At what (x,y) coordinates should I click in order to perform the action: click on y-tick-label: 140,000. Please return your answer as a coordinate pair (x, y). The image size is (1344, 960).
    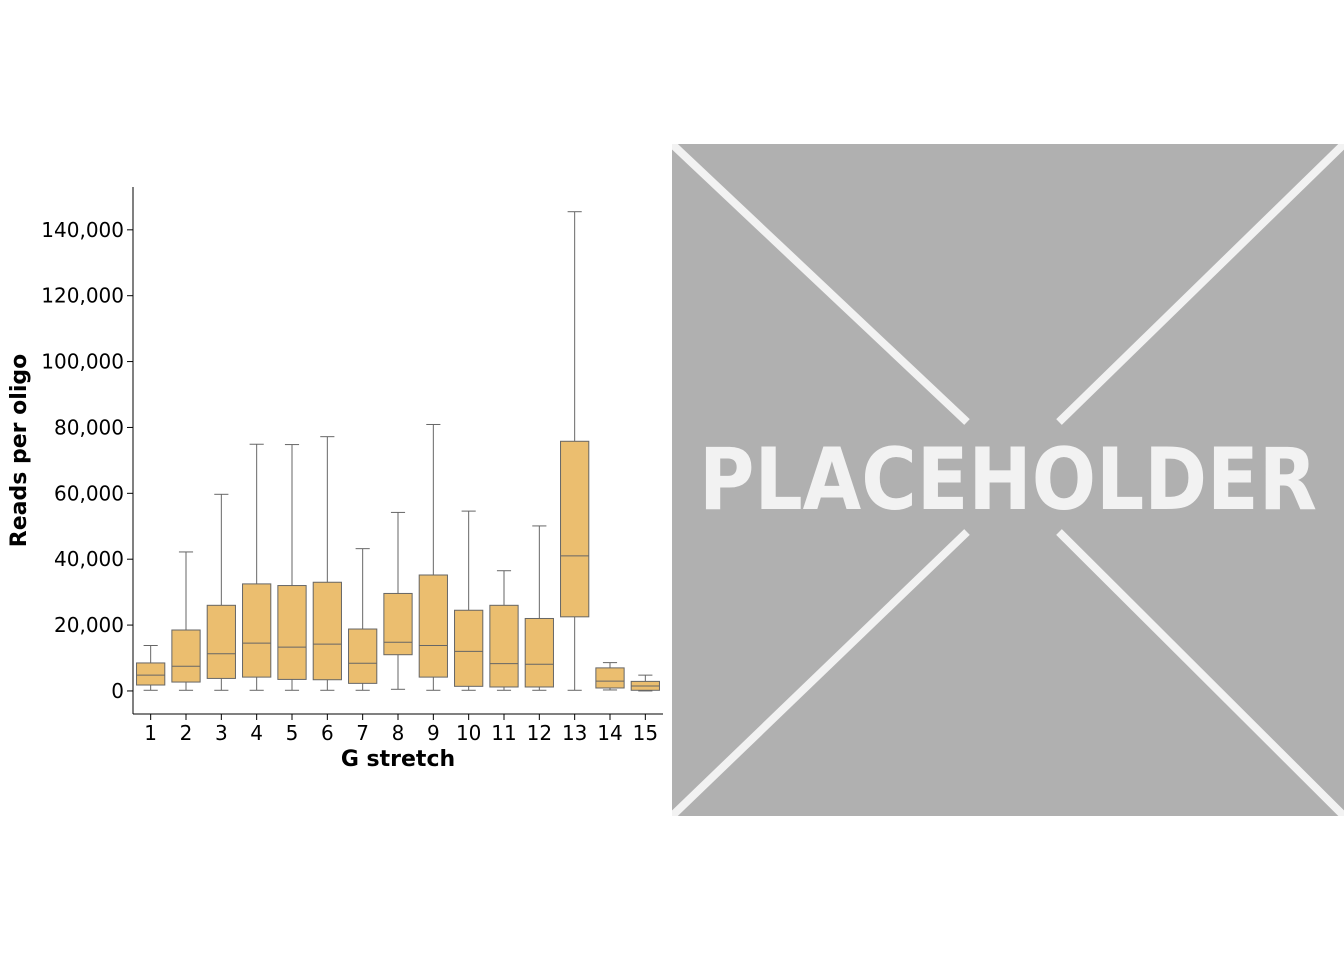
    Looking at the image, I should click on (82, 230).